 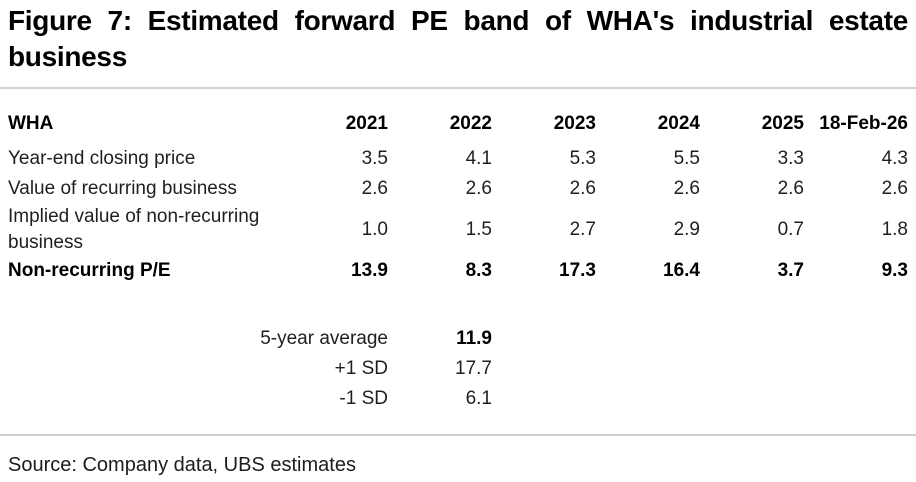 I want to click on summary-row-plus-1sd: +1 SD 17.7, so click(x=458, y=369).